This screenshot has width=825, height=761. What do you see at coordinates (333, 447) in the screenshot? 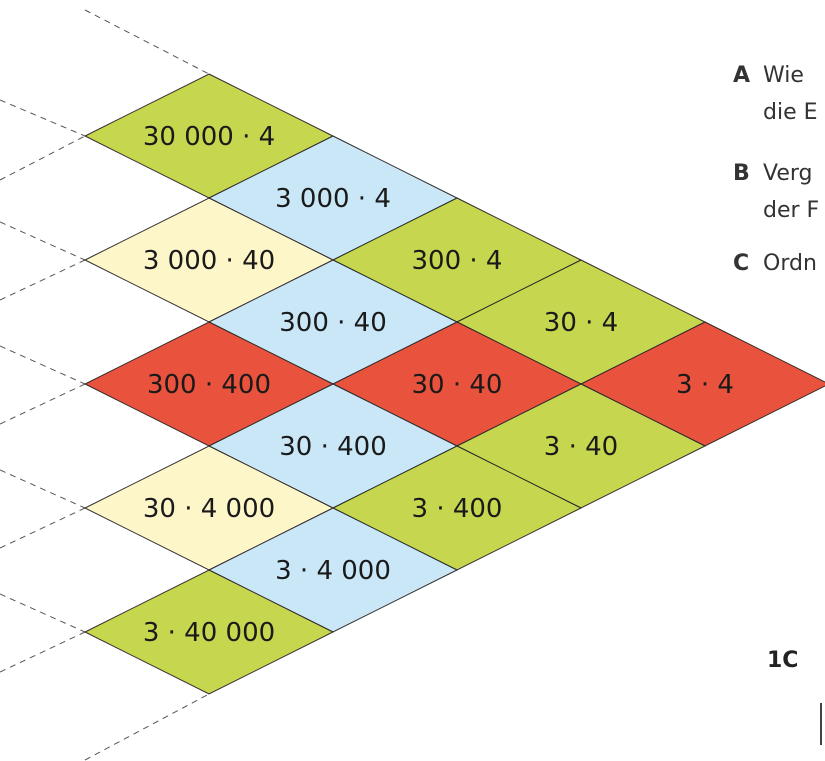
I see `rhombus-label: 30 · 400` at bounding box center [333, 447].